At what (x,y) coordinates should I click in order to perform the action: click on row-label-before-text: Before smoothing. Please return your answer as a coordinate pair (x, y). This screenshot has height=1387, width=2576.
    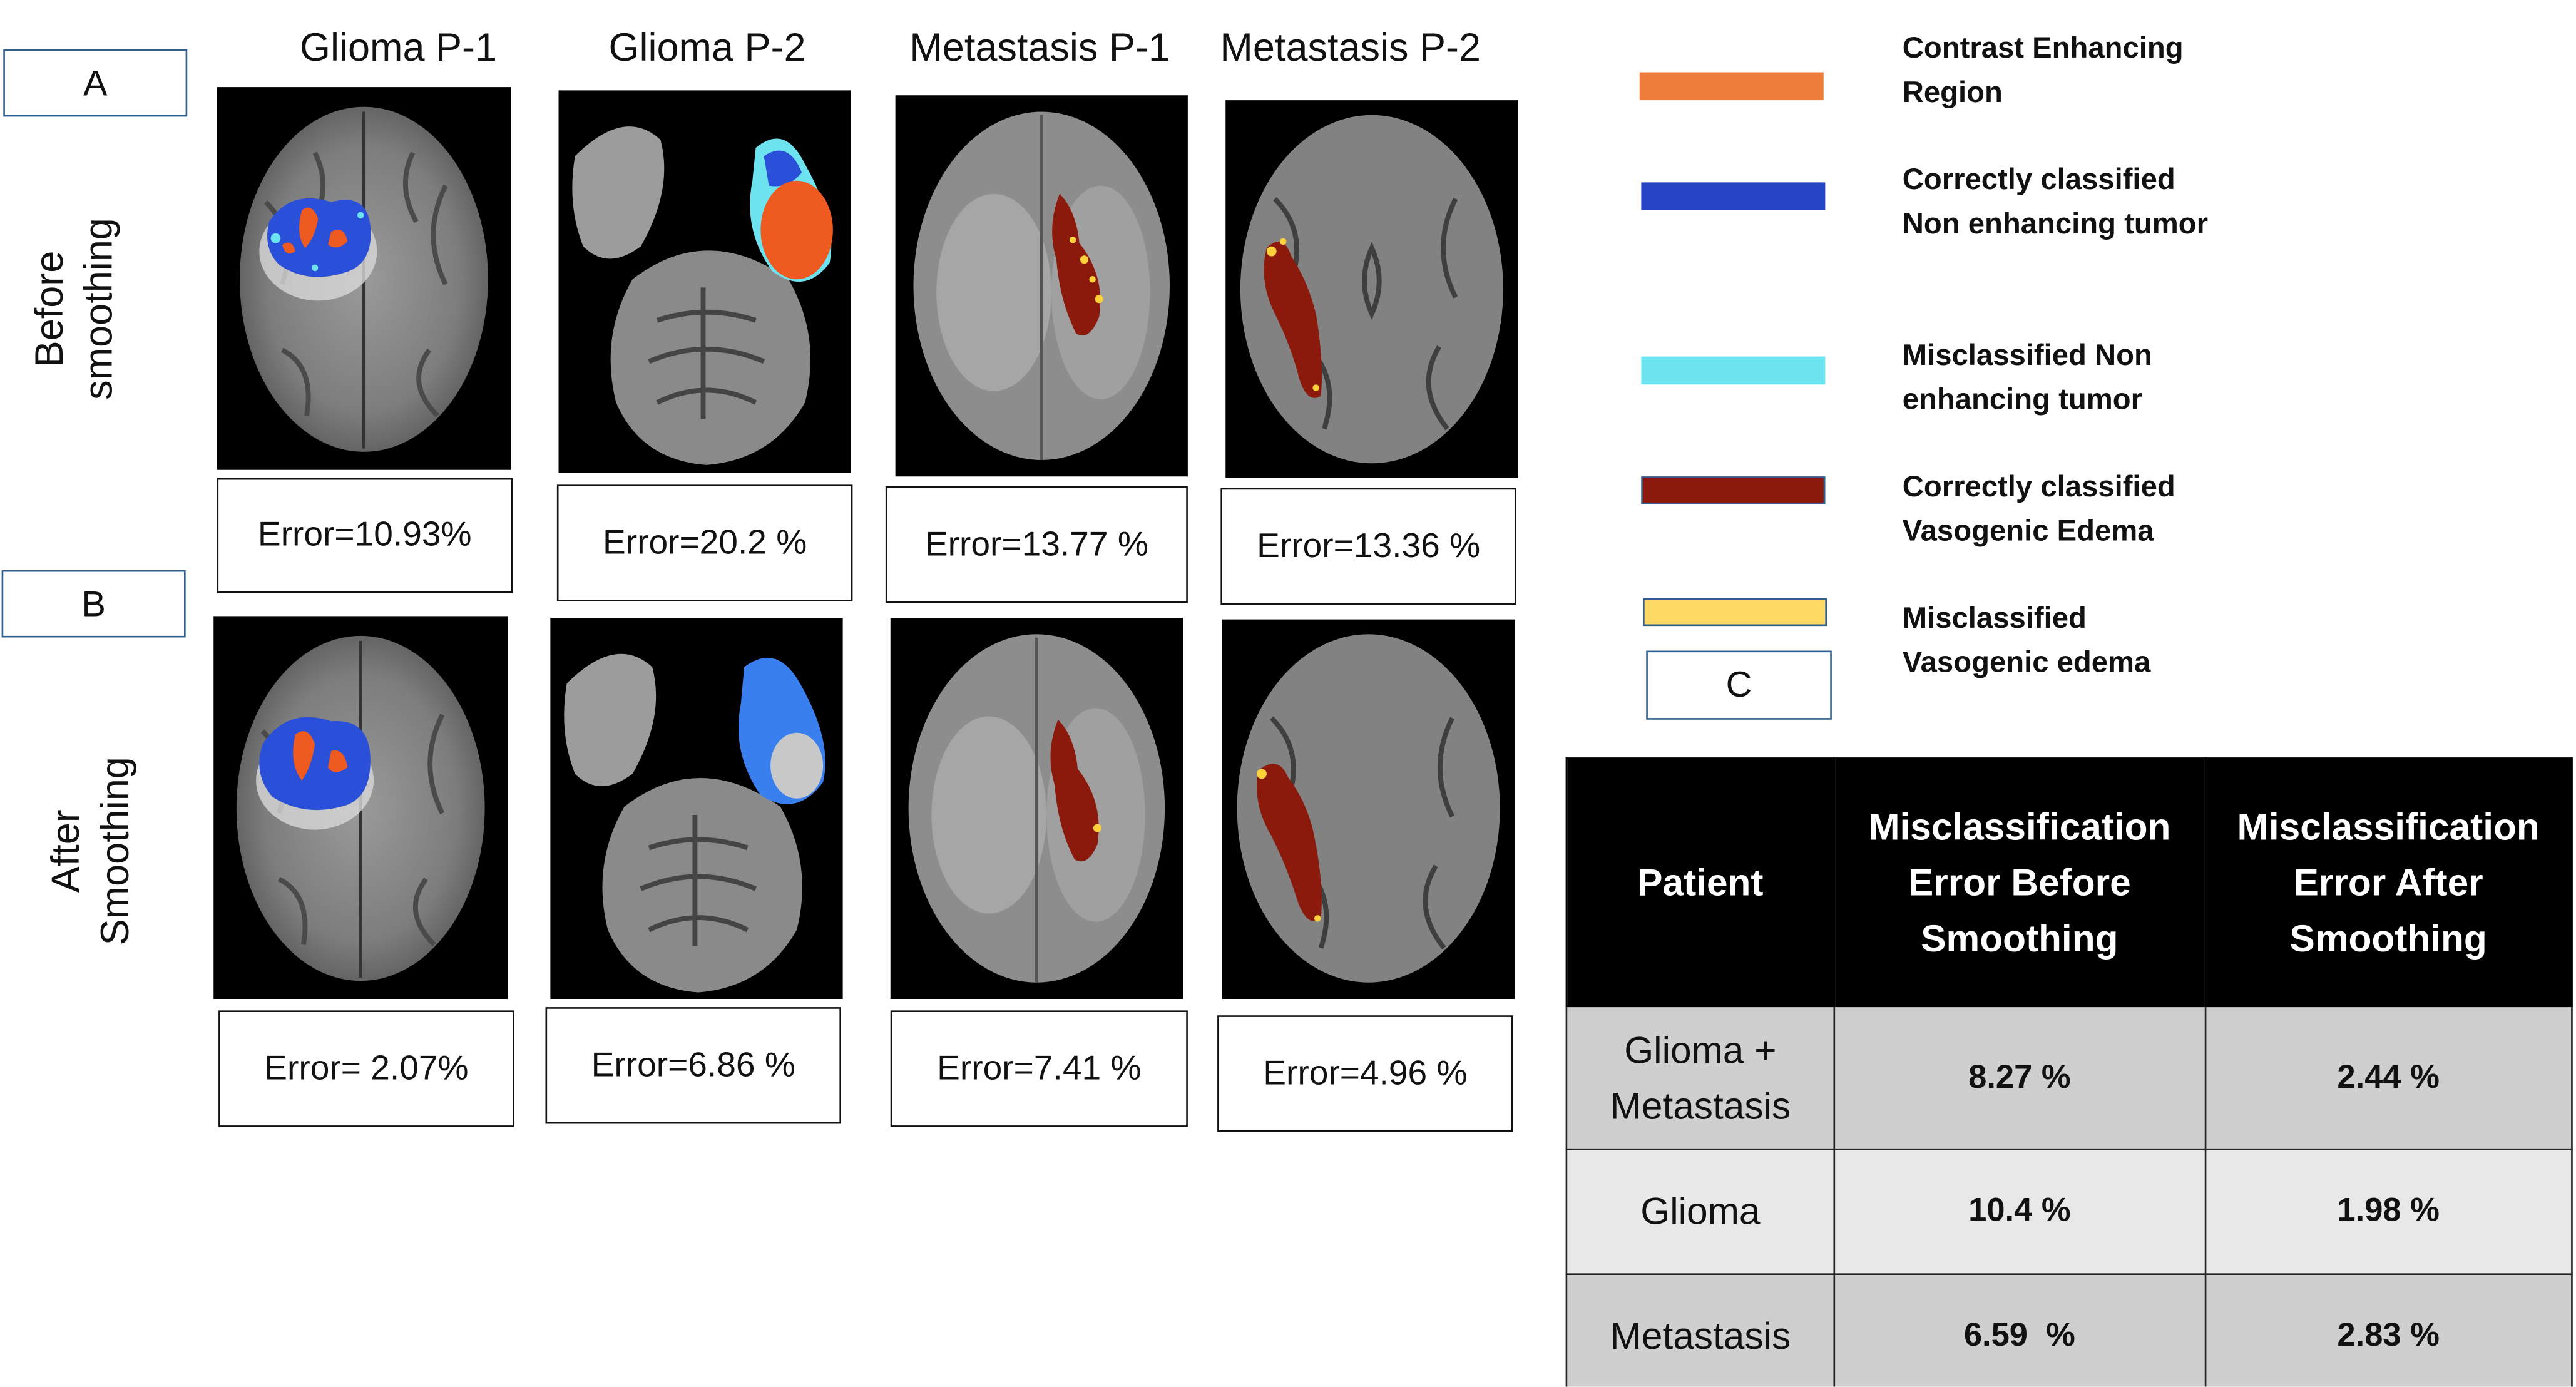
    Looking at the image, I should click on (75, 309).